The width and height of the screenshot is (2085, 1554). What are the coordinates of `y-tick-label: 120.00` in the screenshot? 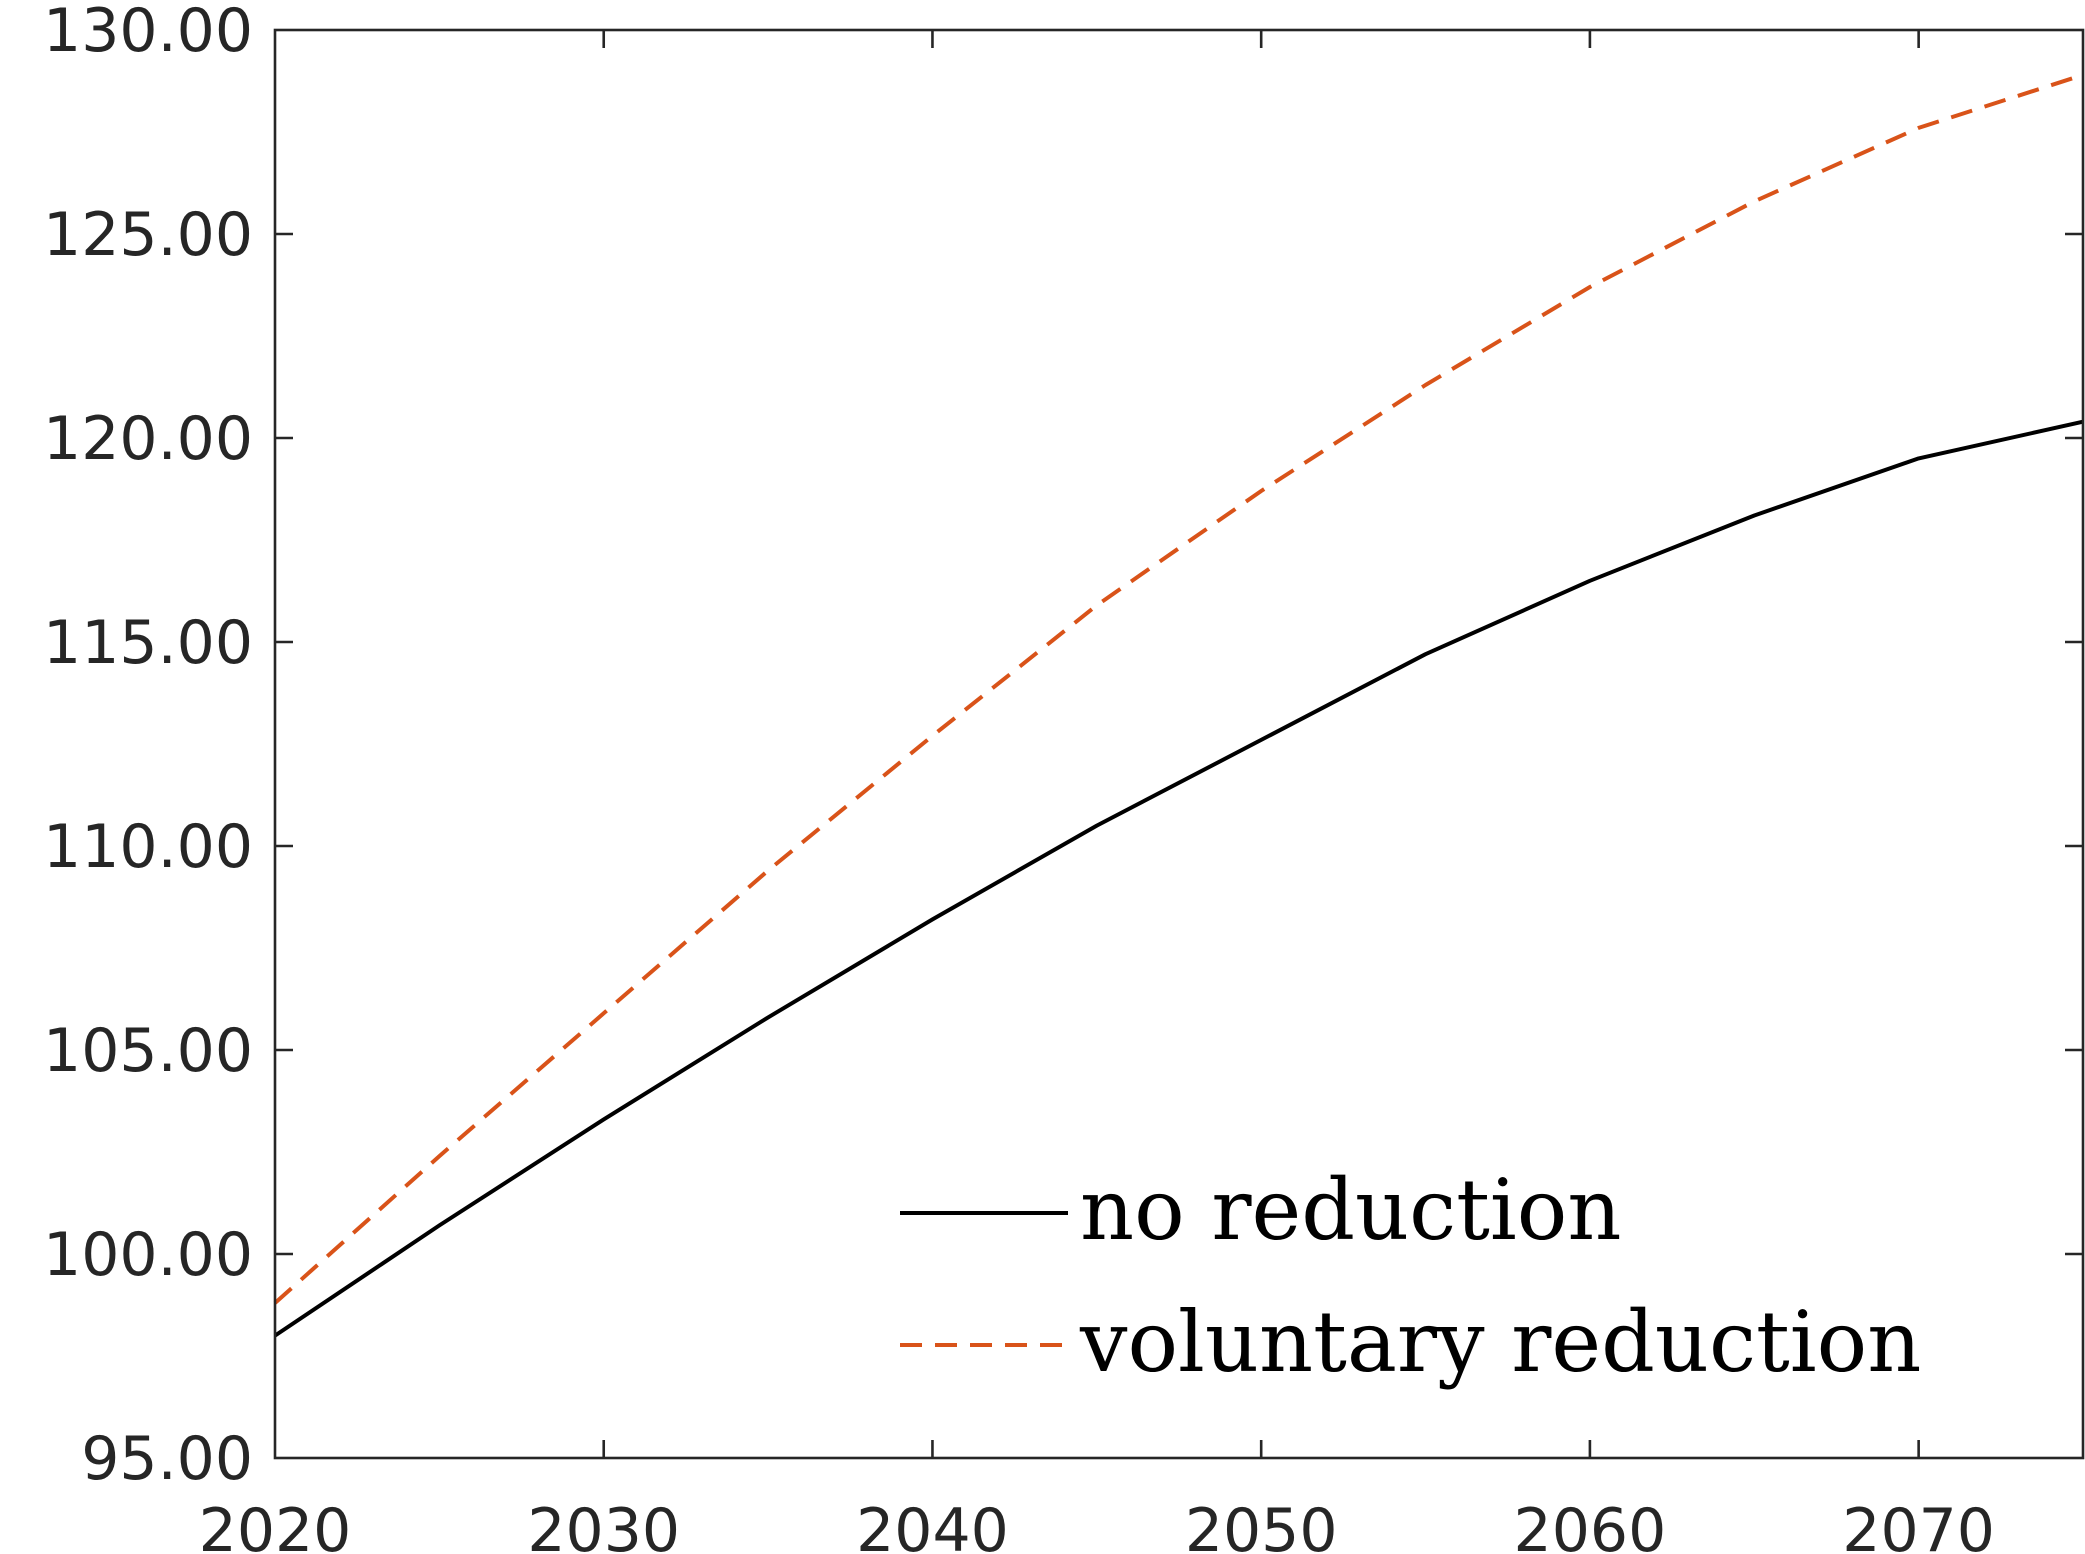 It's located at (148, 439).